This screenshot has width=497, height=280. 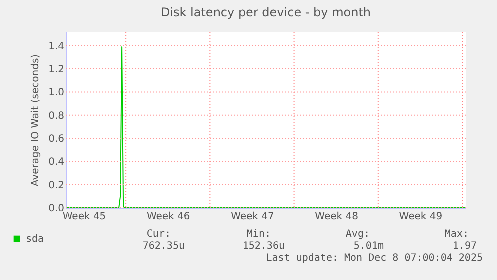 What do you see at coordinates (56, 186) in the screenshot?
I see `y-tick-label: 0.2` at bounding box center [56, 186].